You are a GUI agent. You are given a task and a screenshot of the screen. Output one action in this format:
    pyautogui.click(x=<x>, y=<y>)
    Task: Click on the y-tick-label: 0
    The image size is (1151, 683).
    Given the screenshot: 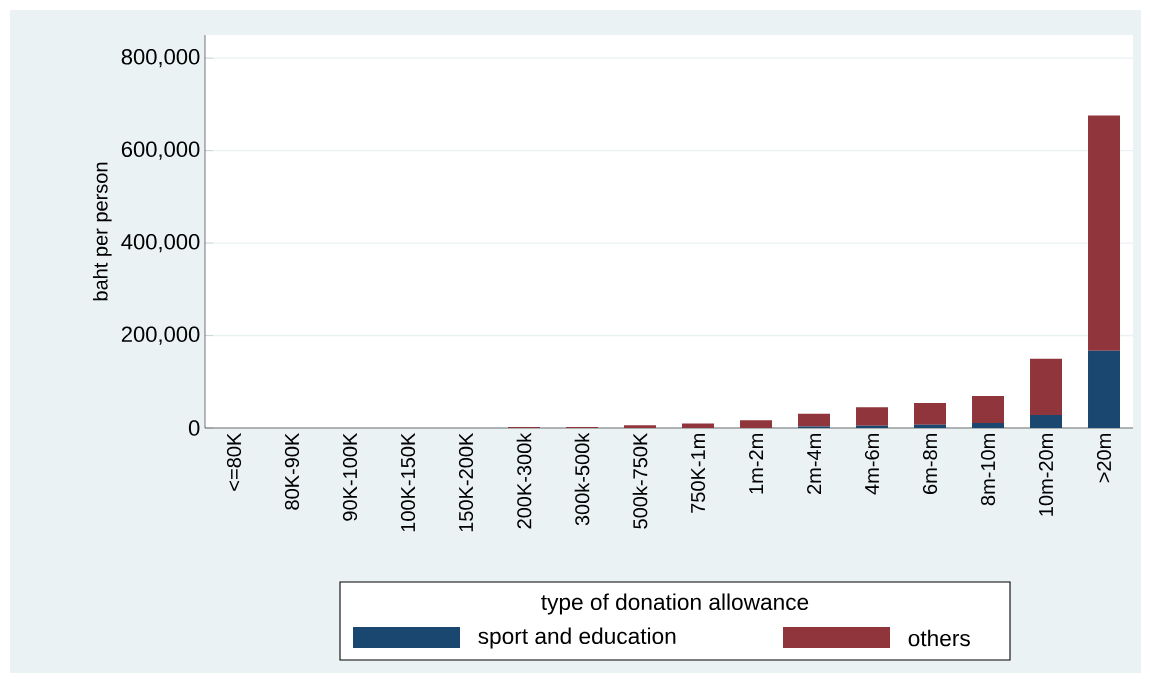 What is the action you would take?
    pyautogui.click(x=194, y=428)
    